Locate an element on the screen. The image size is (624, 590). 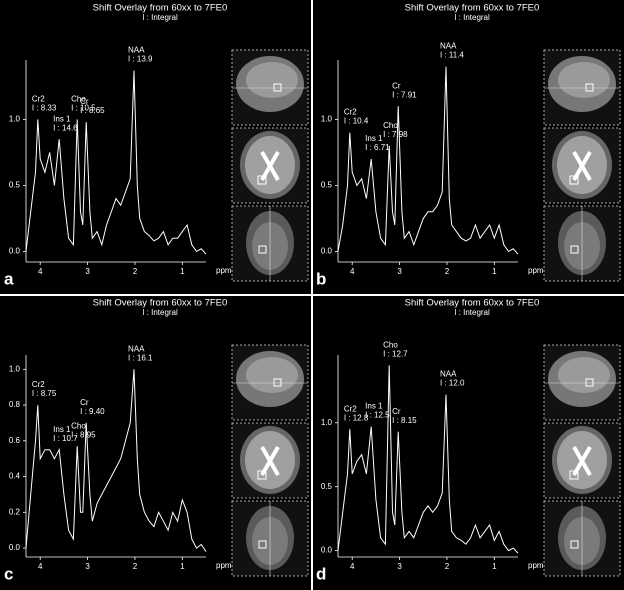
peak-integral: I : 8.15 is located at coordinates (404, 420).